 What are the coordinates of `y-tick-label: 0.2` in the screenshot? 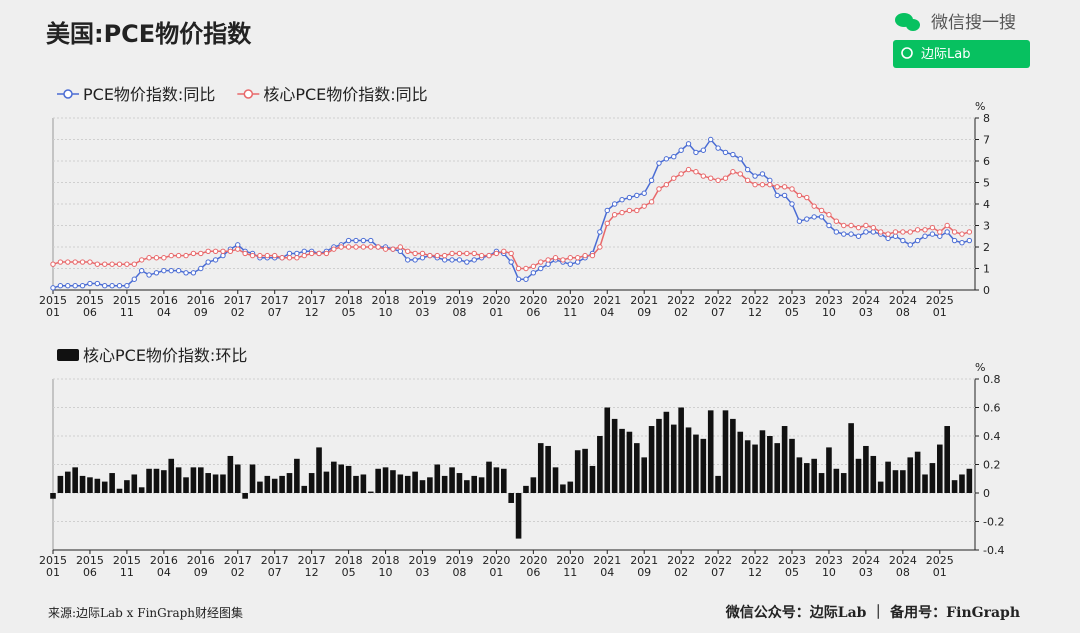 It's located at (992, 465).